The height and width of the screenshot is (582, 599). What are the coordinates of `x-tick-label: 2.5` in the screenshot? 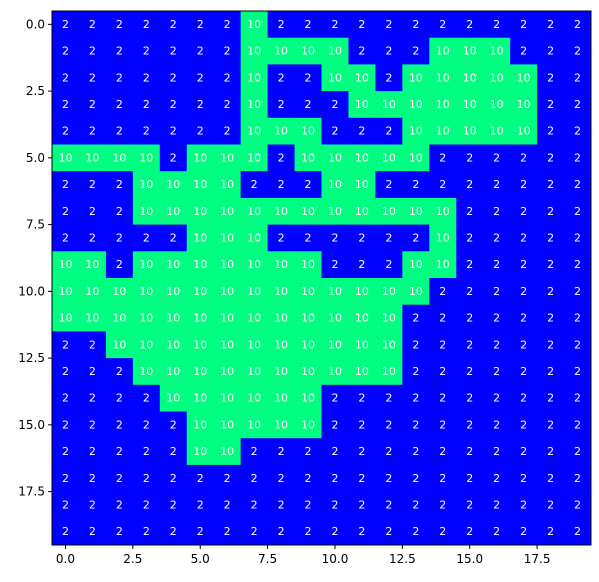 It's located at (132, 559).